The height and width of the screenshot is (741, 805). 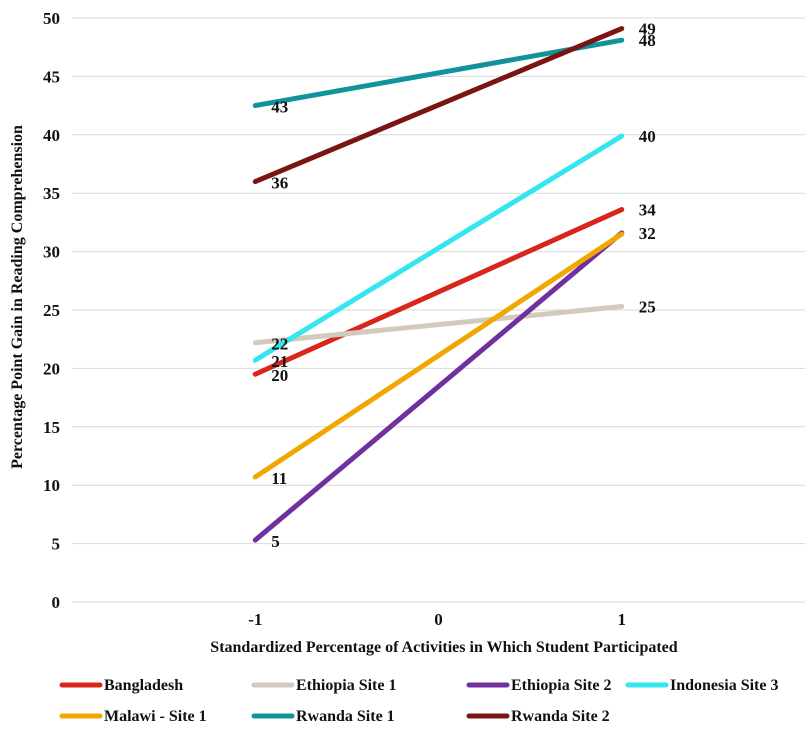 What do you see at coordinates (647, 29) in the screenshot?
I see `data-label: 49` at bounding box center [647, 29].